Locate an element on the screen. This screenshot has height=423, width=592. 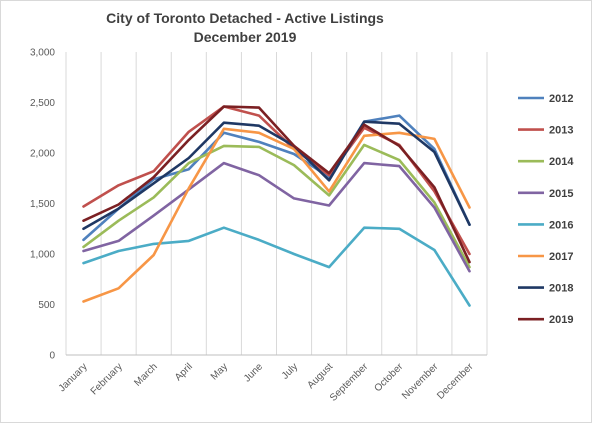
y-tick-label: 500 is located at coordinates (46, 305).